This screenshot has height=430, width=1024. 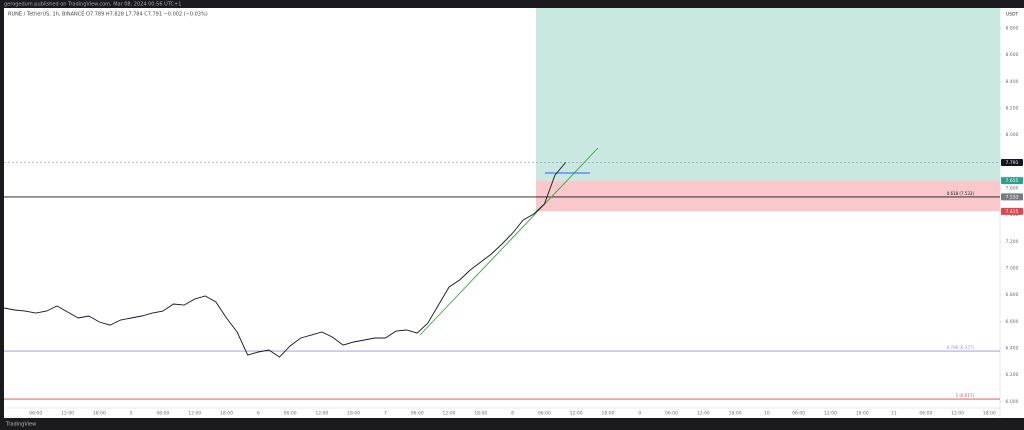 What do you see at coordinates (1012, 15) in the screenshot?
I see `y-axis-label: USDT` at bounding box center [1012, 15].